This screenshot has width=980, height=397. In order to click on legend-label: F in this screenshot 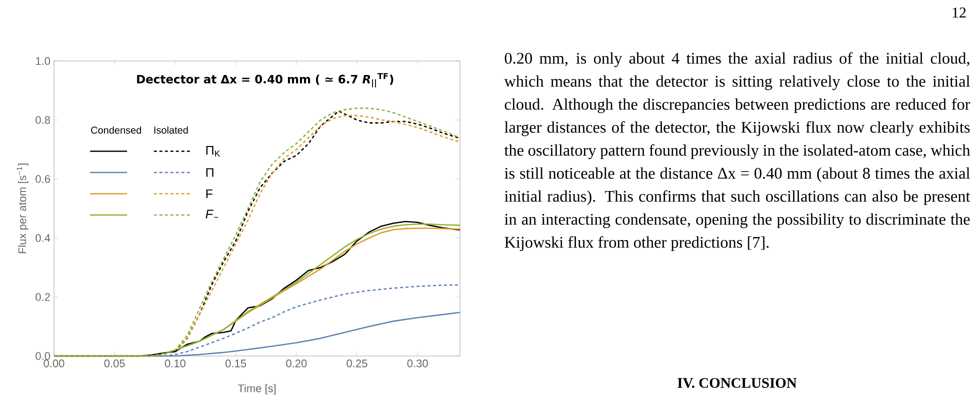, I will do `click(209, 193)`.